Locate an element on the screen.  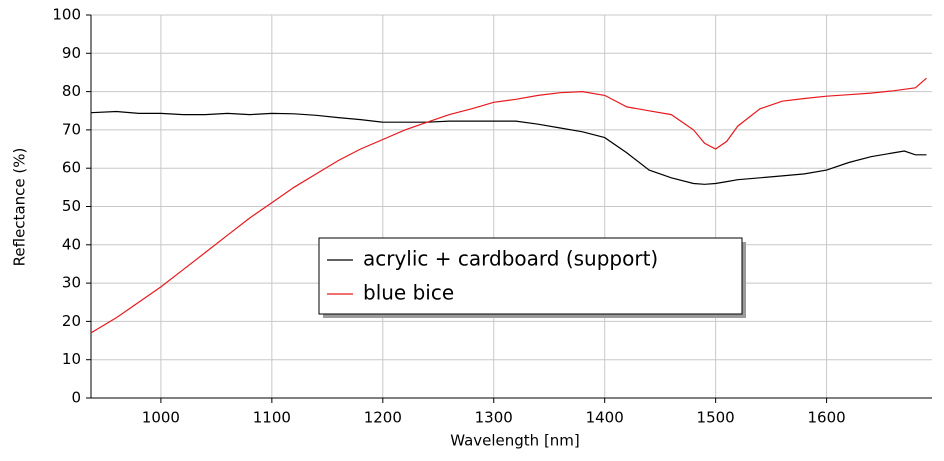
x-tick-label: 1200 is located at coordinates (383, 418).